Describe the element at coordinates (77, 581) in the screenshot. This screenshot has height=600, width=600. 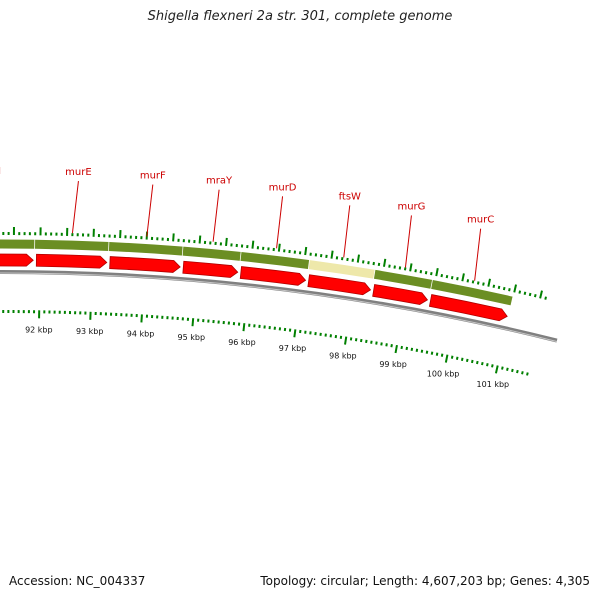
I see `accession-text: Accession: NC_004337` at that location.